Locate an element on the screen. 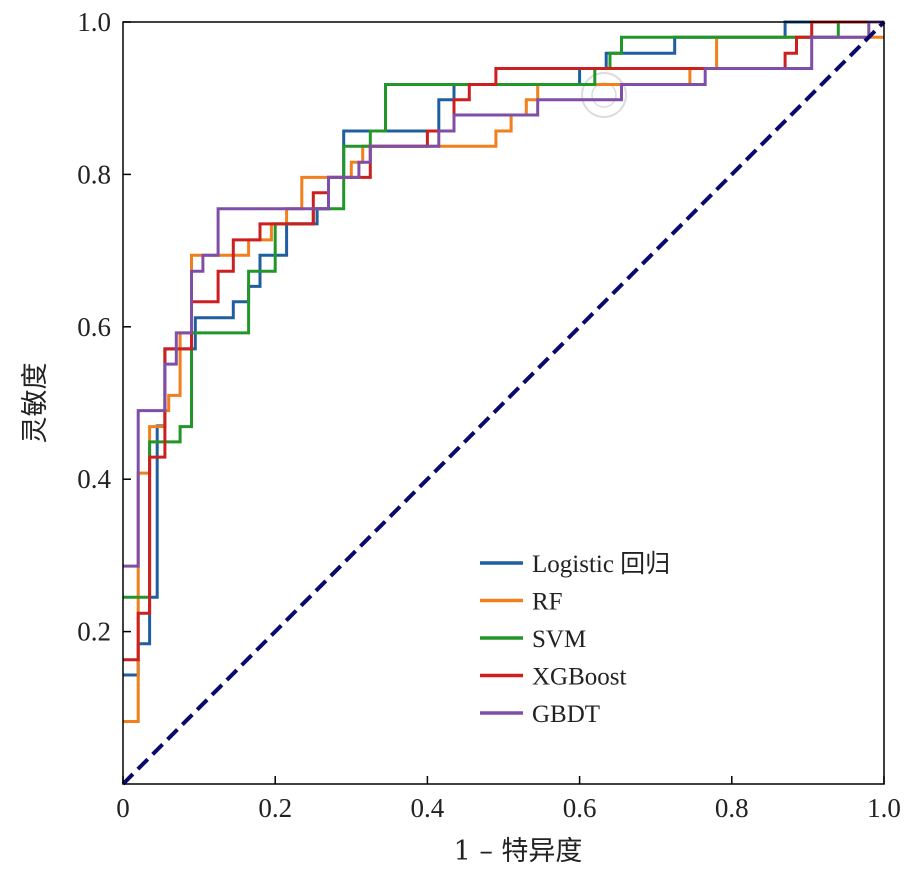  x-tick-label-1: 0 is located at coordinates (123, 808).